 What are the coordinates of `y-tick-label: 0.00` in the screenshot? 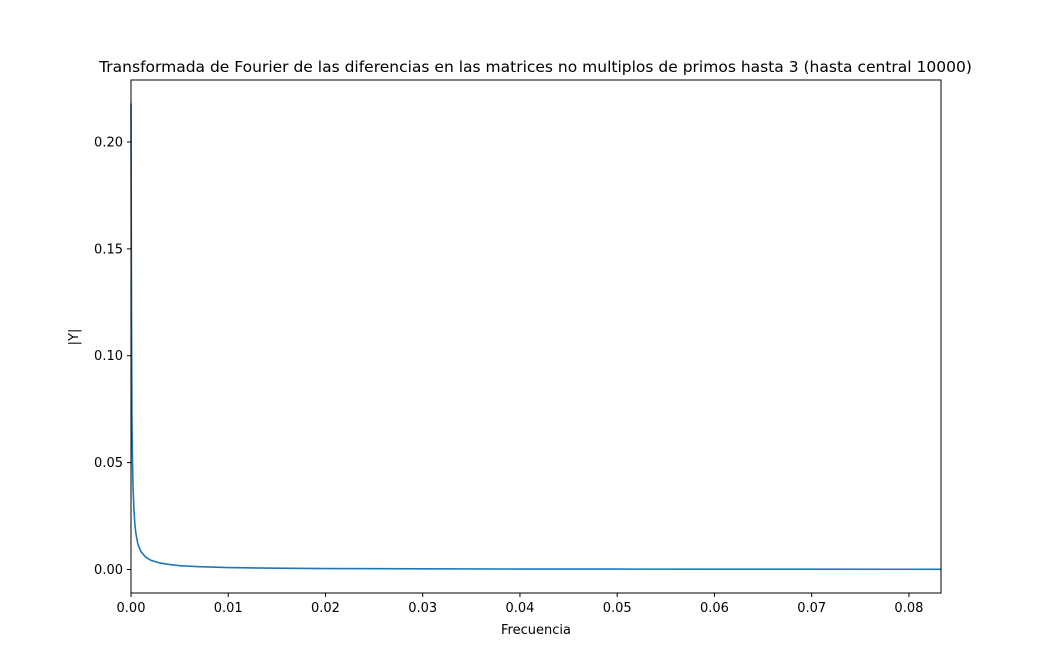 It's located at (108, 570).